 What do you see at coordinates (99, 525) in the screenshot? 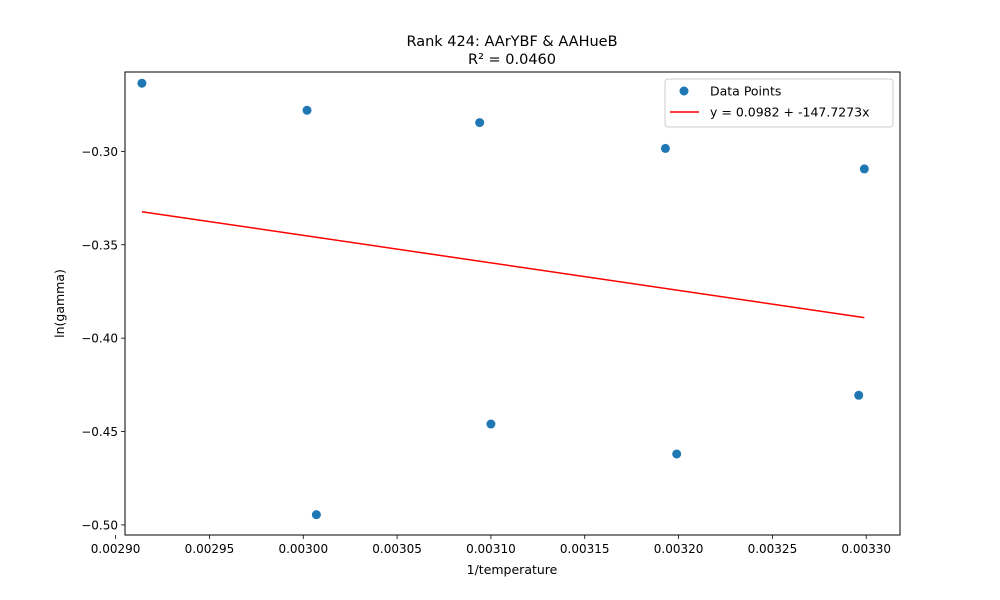
I see `y-tick-label: −0.50` at bounding box center [99, 525].